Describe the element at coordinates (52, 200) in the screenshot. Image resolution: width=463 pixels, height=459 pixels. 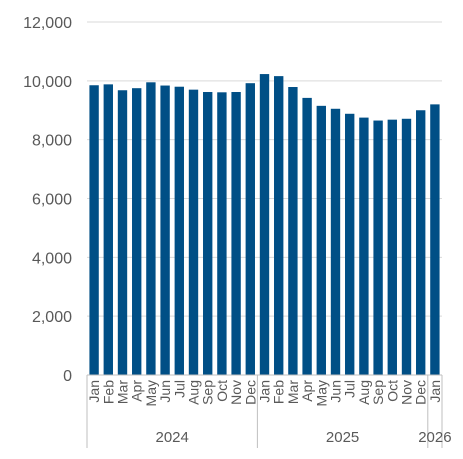
I see `y-tick-label: 6,000` at that location.